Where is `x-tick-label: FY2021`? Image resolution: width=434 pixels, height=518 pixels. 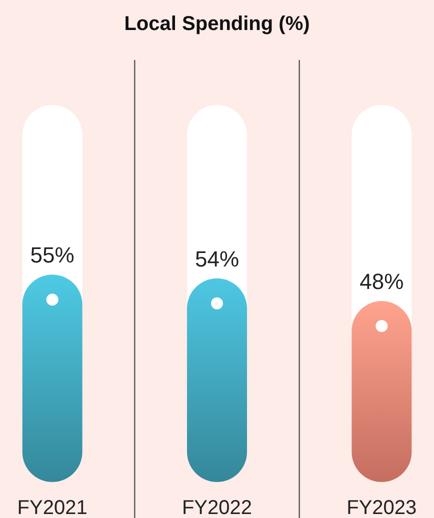 x-tick-label: FY2021 is located at coordinates (52, 507).